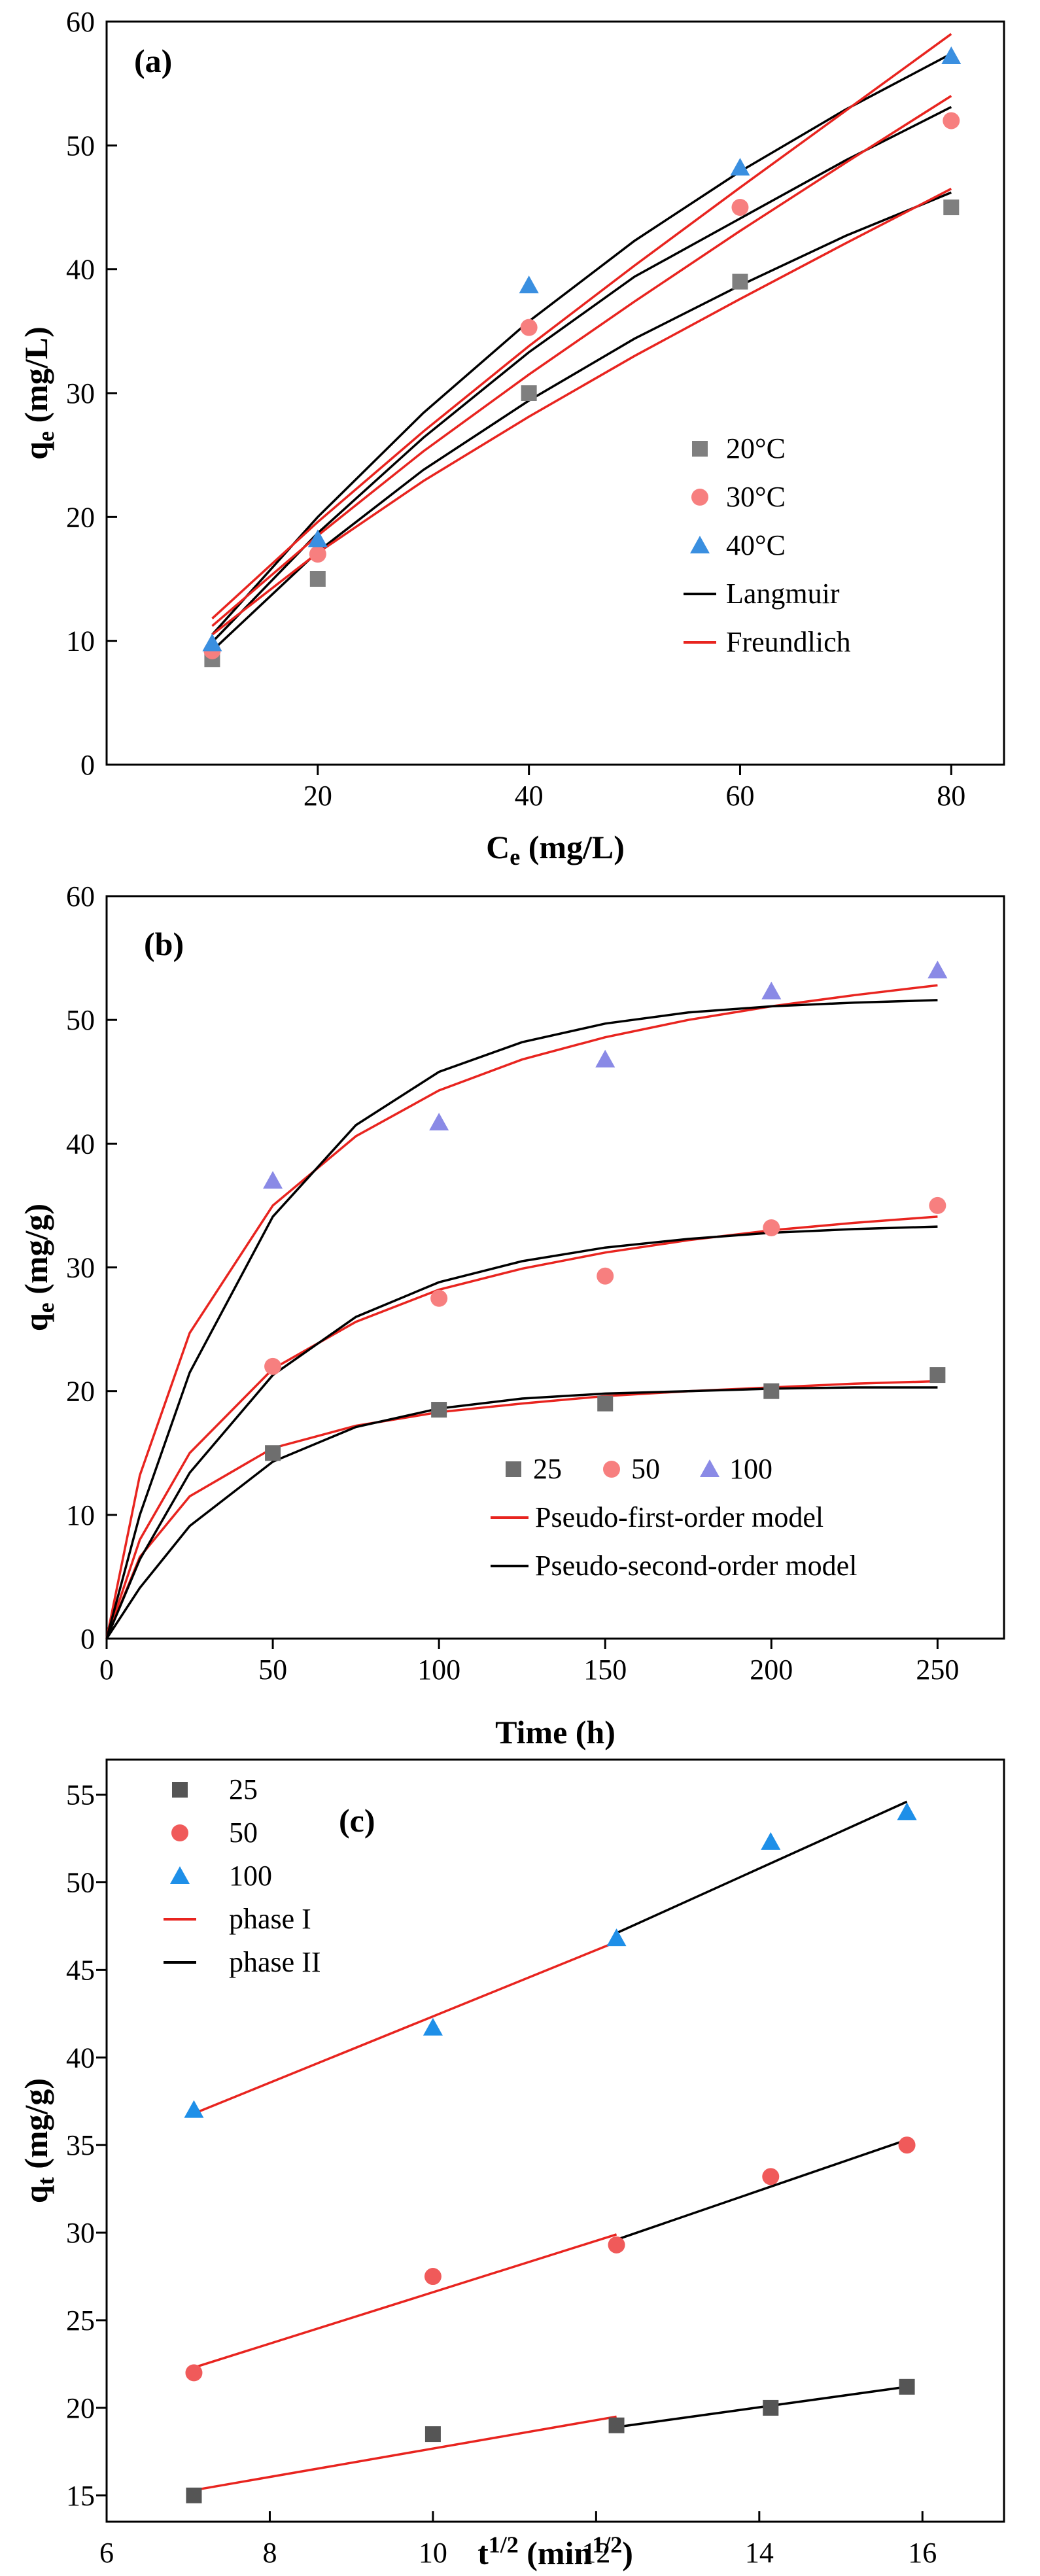 This screenshot has height=2576, width=1040. What do you see at coordinates (80, 2321) in the screenshot?
I see `y-tick-label: 25` at bounding box center [80, 2321].